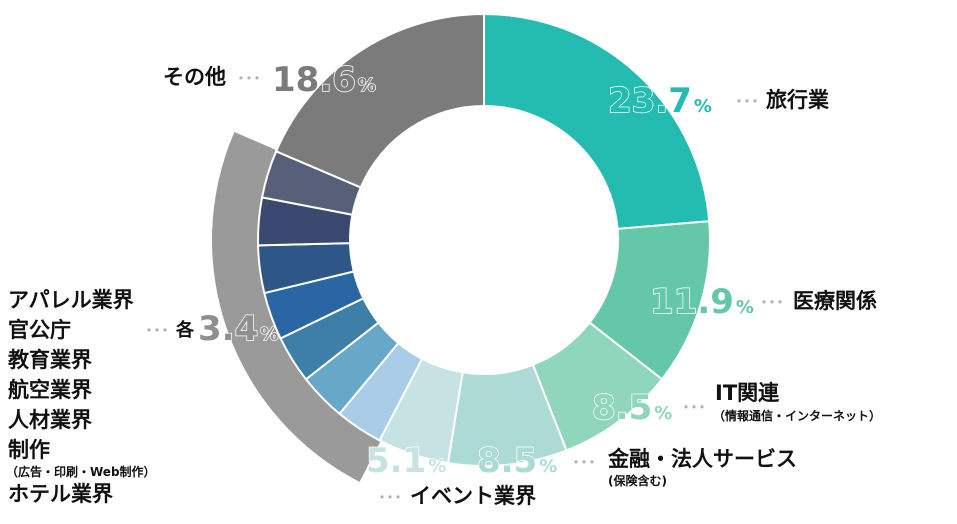 The width and height of the screenshot is (957, 524). Describe the element at coordinates (798, 100) in the screenshot. I see `category-label-1: 旅行業` at that location.